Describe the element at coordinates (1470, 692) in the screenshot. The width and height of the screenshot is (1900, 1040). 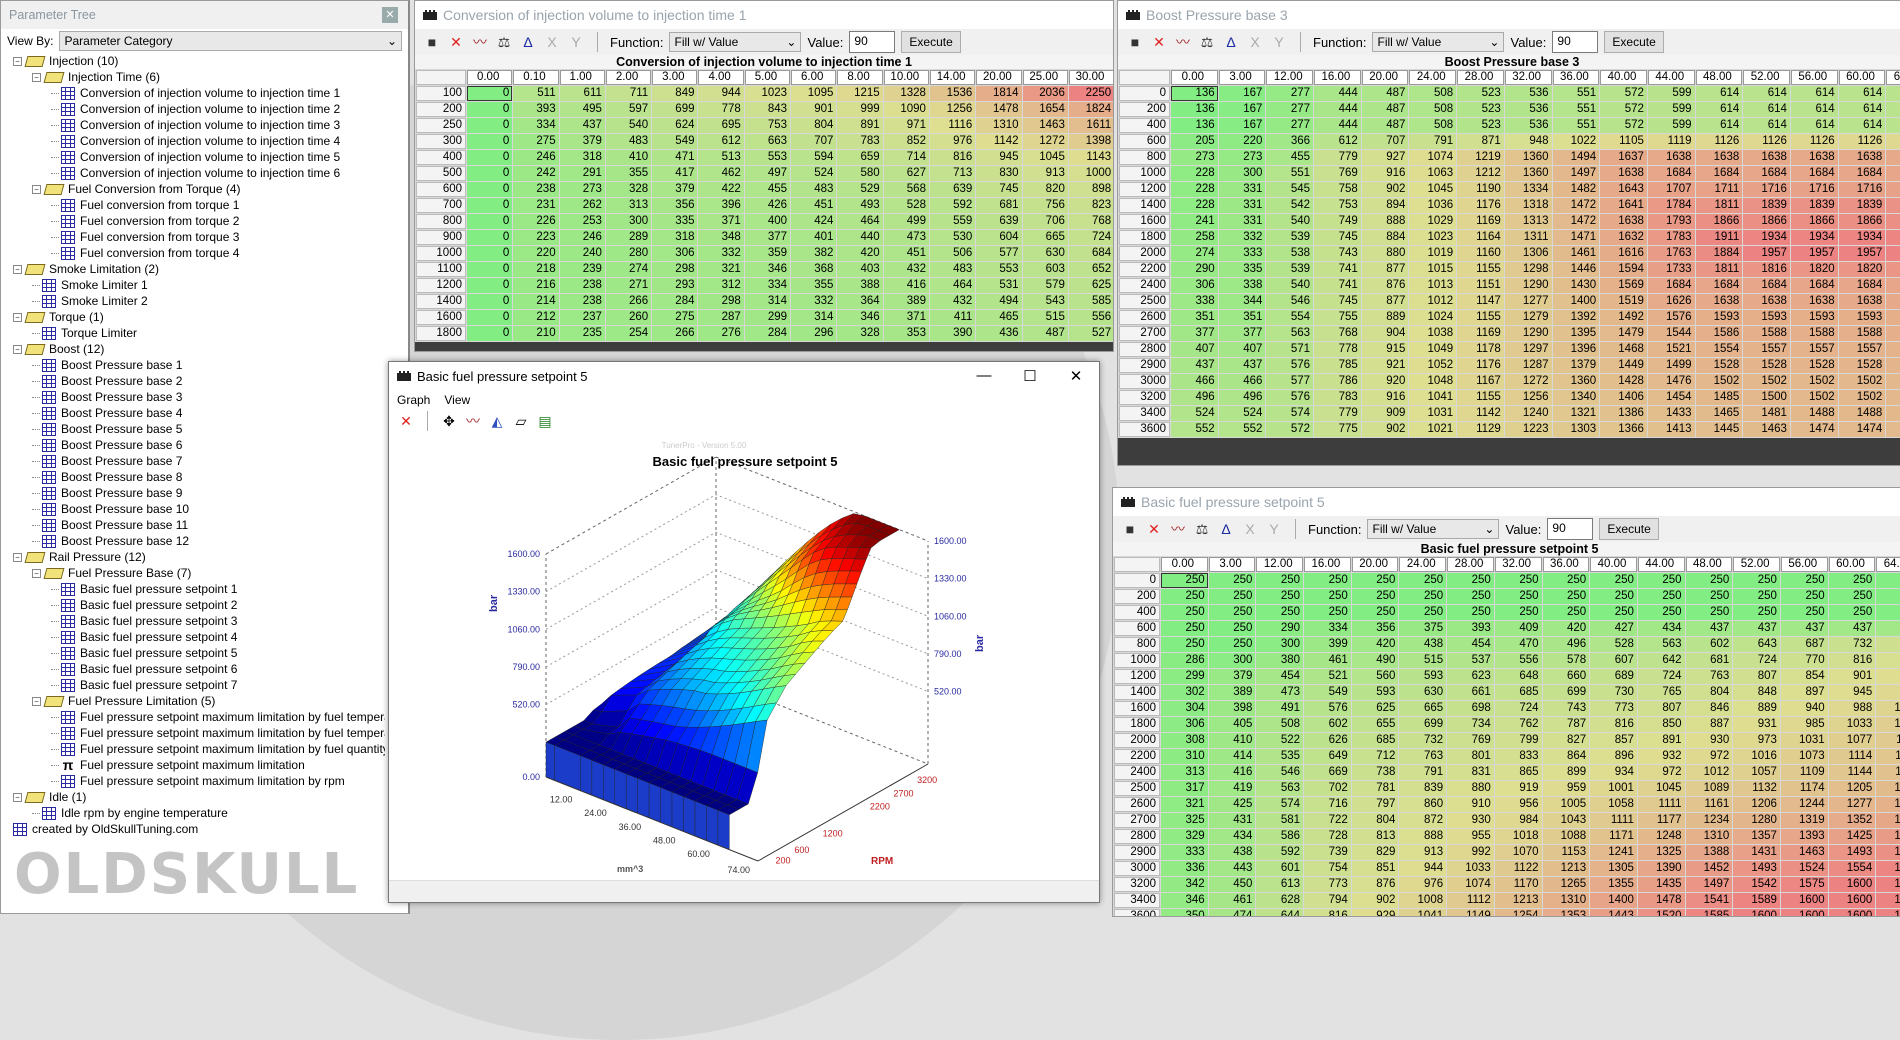
I see `table-cell: 661` at that location.